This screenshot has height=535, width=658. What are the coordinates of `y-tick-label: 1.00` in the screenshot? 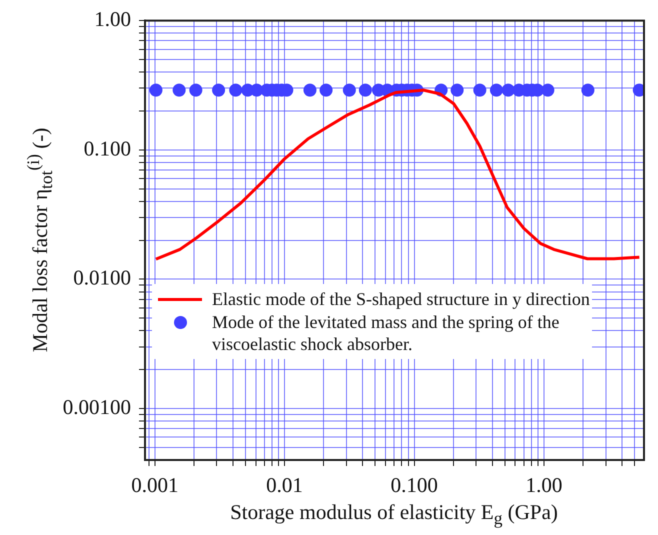 It's located at (112, 19).